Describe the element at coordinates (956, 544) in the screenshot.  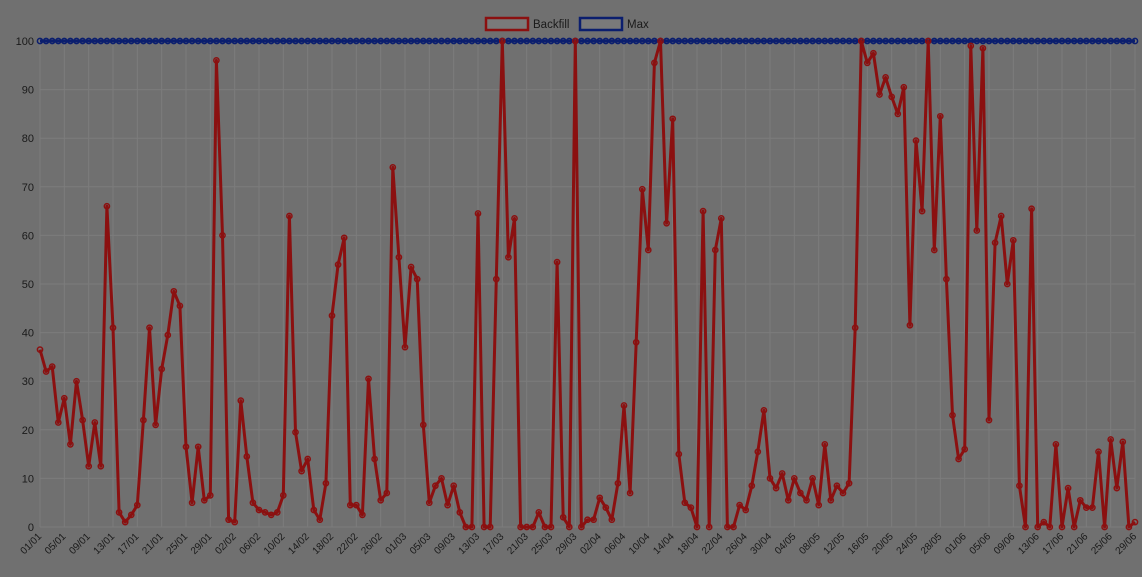
I see `x-tick-label: 01/06` at that location.